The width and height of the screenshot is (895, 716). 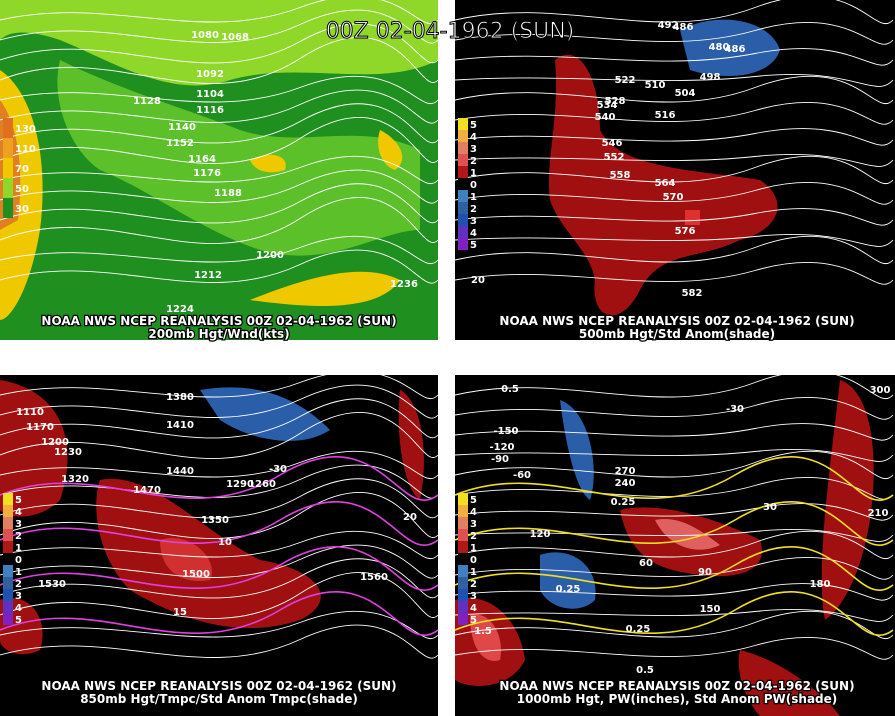 What do you see at coordinates (147, 490) in the screenshot?
I see `contour-label: 1470` at bounding box center [147, 490].